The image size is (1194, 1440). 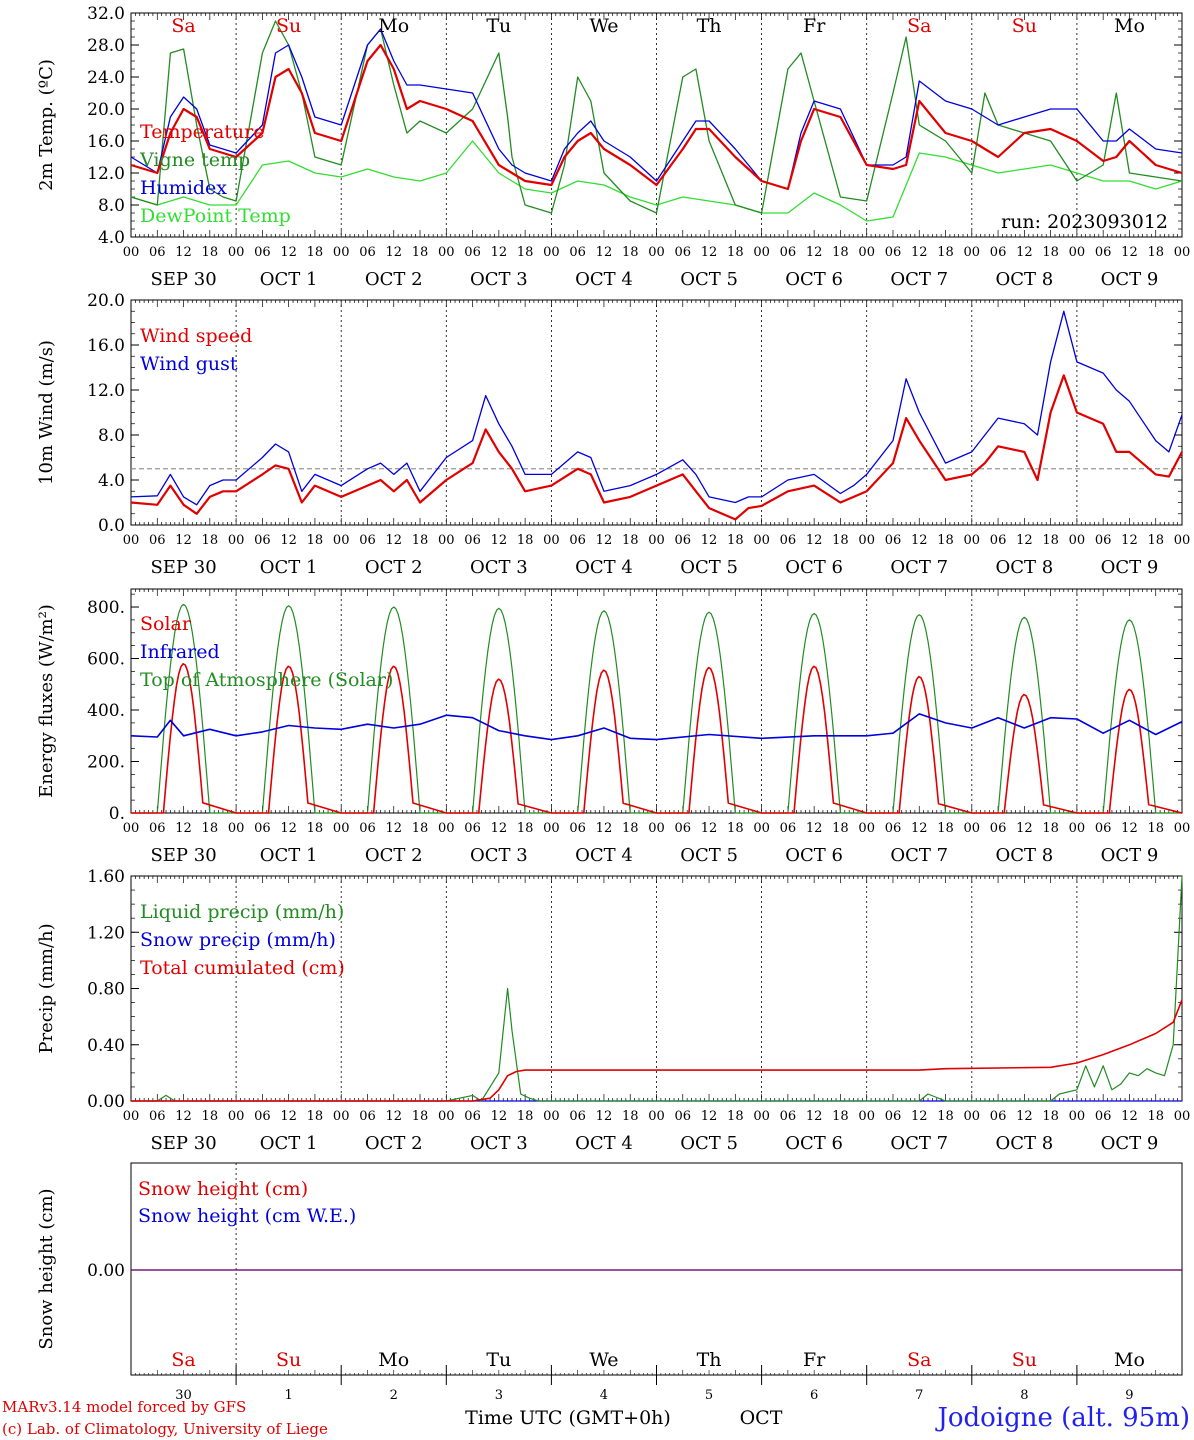 What do you see at coordinates (394, 567) in the screenshot?
I see `x-day-label: OCT 2` at bounding box center [394, 567].